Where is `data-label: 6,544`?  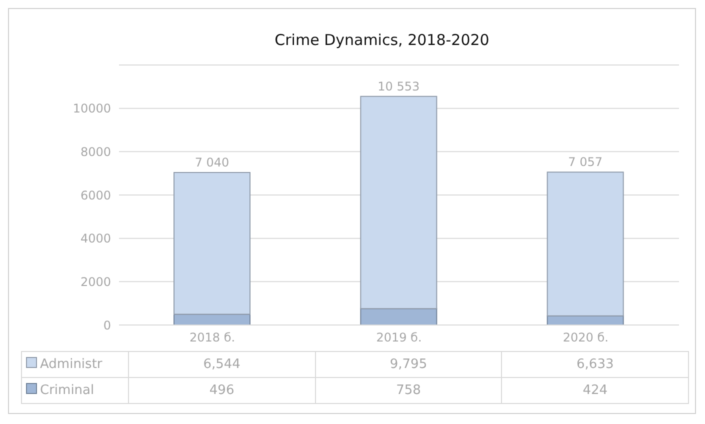
data-label: 6,544 is located at coordinates (222, 365).